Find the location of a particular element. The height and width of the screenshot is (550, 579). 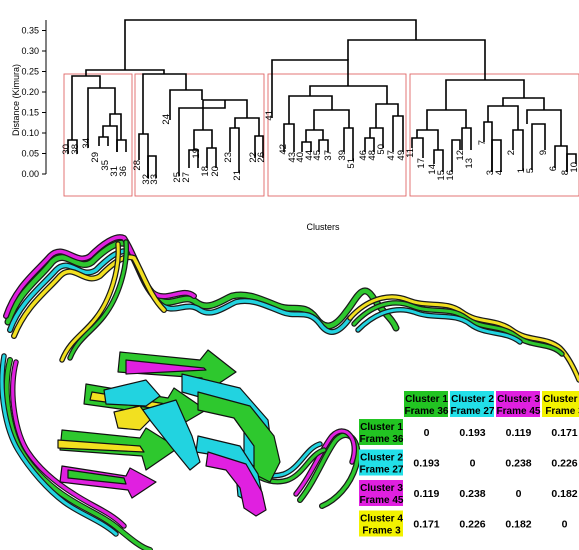

leaf-label: 36 is located at coordinates (123, 171).